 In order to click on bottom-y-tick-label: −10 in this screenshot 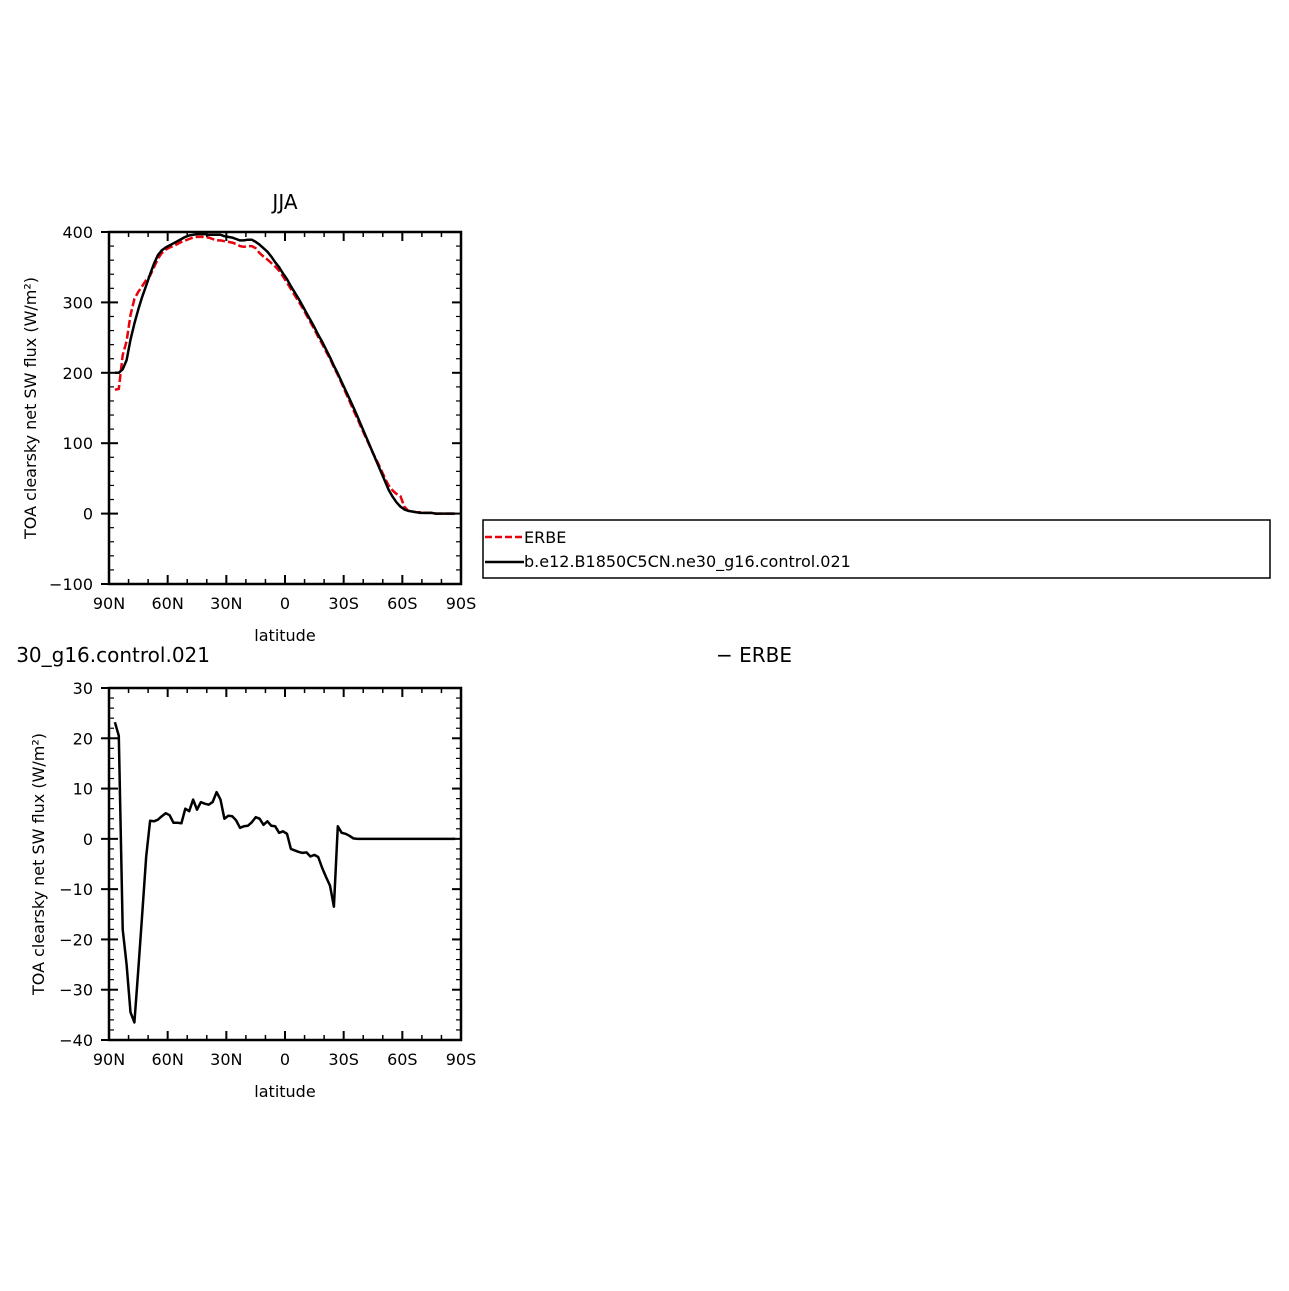, I will do `click(76, 889)`.